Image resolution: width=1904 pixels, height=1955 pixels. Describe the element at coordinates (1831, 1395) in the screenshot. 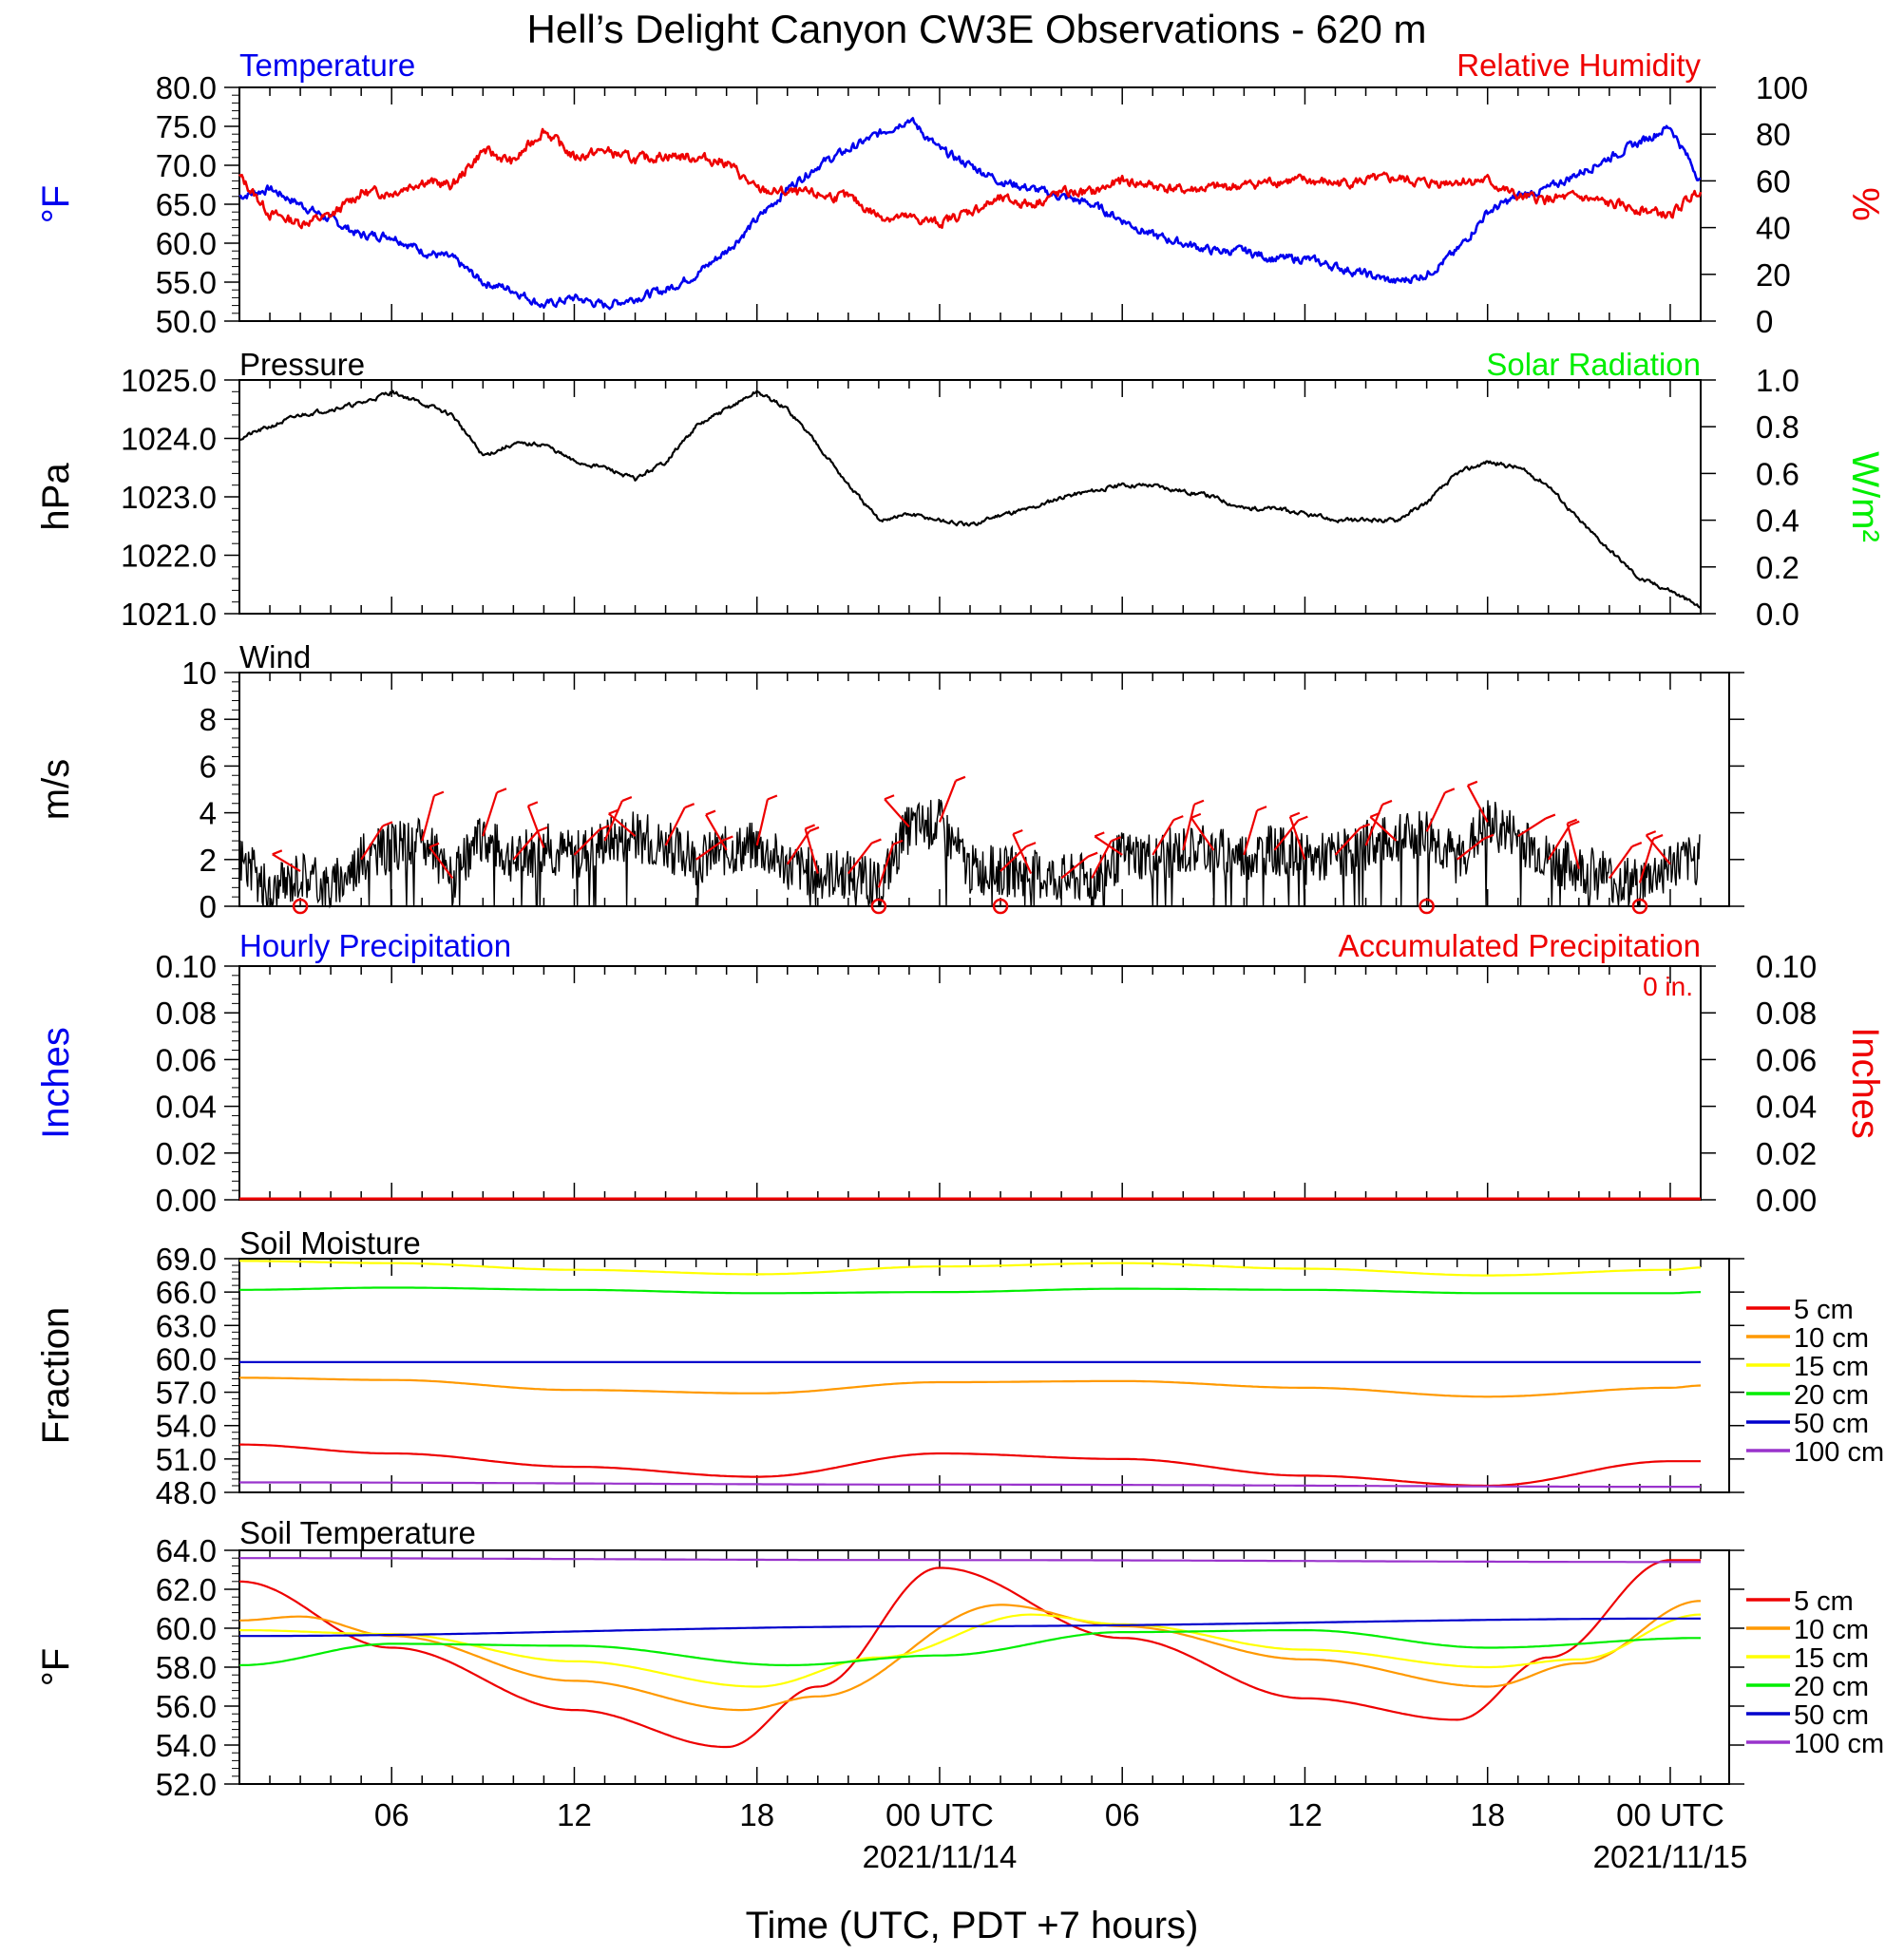

I see `legend-label: 20 cm` at that location.